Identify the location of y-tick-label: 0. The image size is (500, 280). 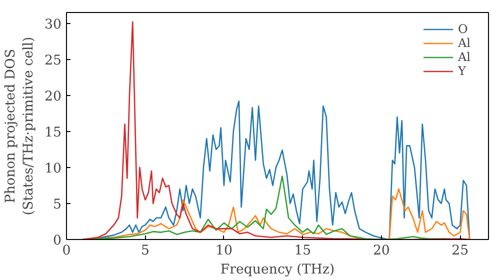
(57, 241).